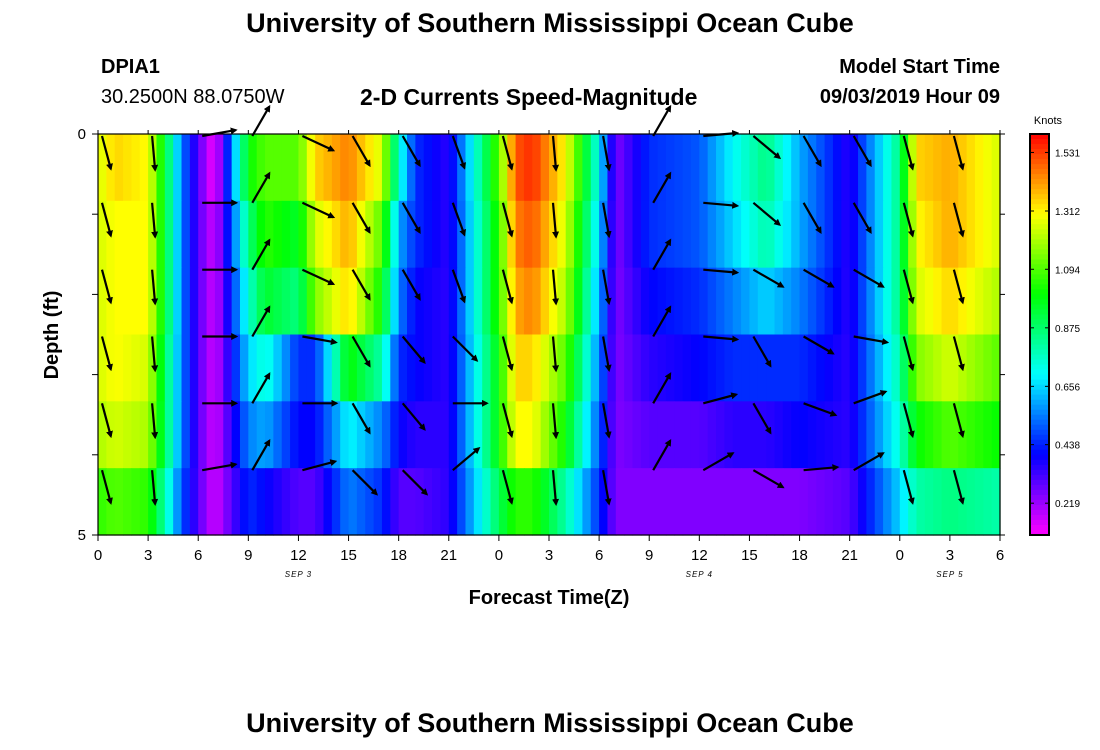 The height and width of the screenshot is (750, 1100). I want to click on x-tick-label: 12, so click(699, 555).